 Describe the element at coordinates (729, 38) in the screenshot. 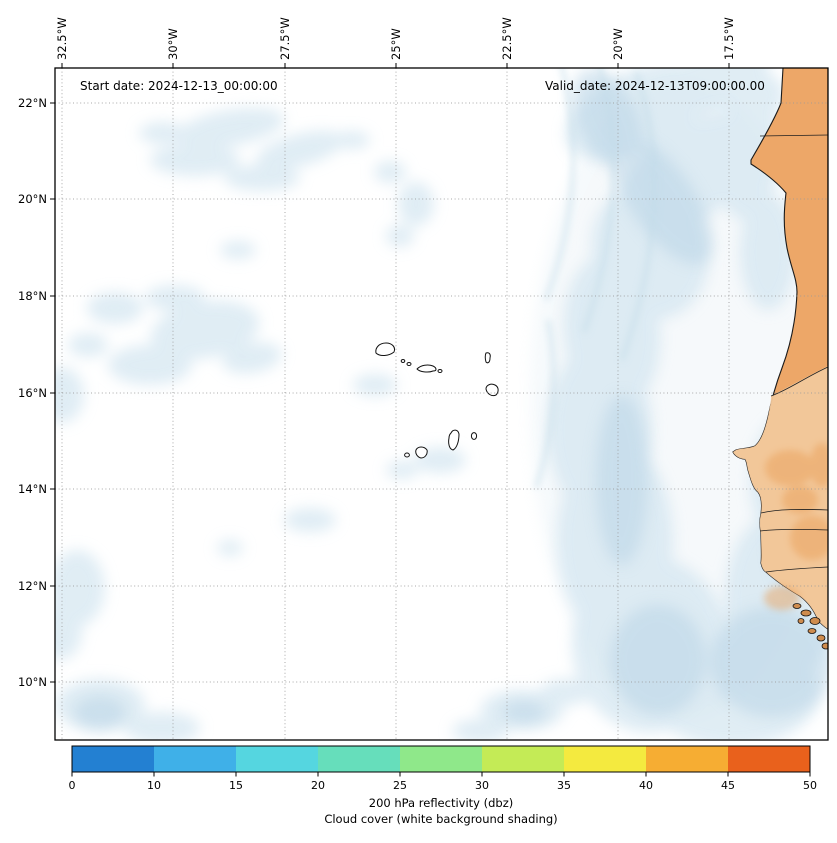

I see `x-tick-label: 17.5°W` at that location.